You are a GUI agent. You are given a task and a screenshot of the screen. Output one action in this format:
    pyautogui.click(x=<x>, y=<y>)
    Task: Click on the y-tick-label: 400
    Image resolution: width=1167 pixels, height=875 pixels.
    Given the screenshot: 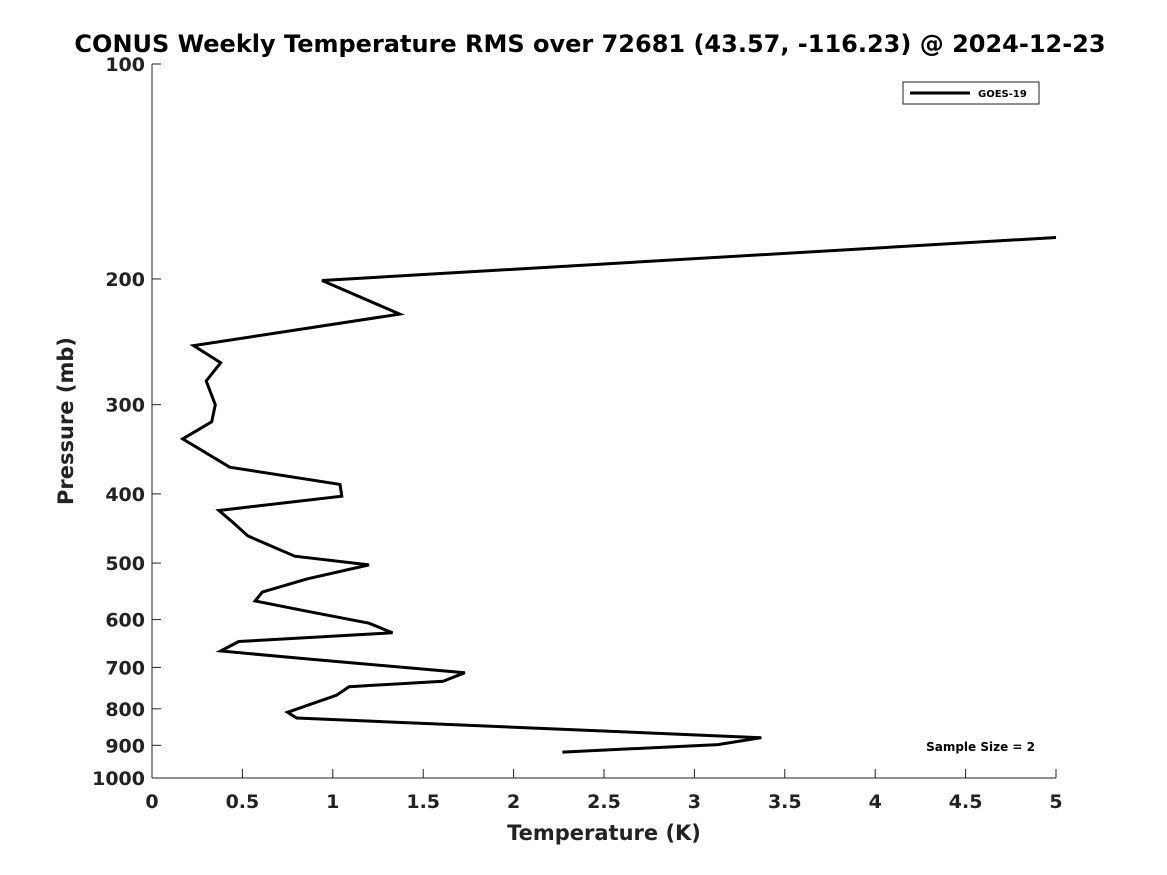 What is the action you would take?
    pyautogui.click(x=125, y=495)
    